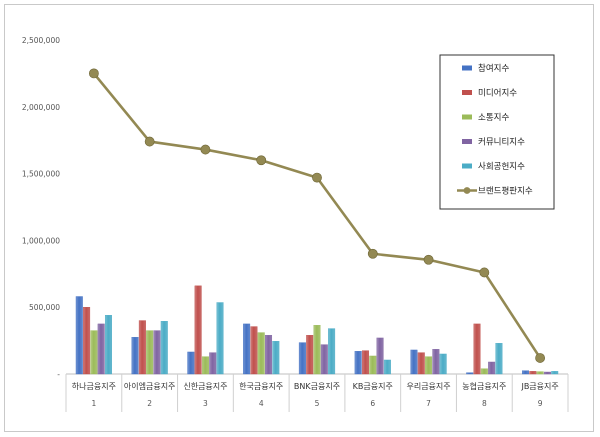 This screenshot has width=600, height=437. What do you see at coordinates (261, 160) in the screenshot?
I see `point-브랜드평판지수-4` at bounding box center [261, 160].